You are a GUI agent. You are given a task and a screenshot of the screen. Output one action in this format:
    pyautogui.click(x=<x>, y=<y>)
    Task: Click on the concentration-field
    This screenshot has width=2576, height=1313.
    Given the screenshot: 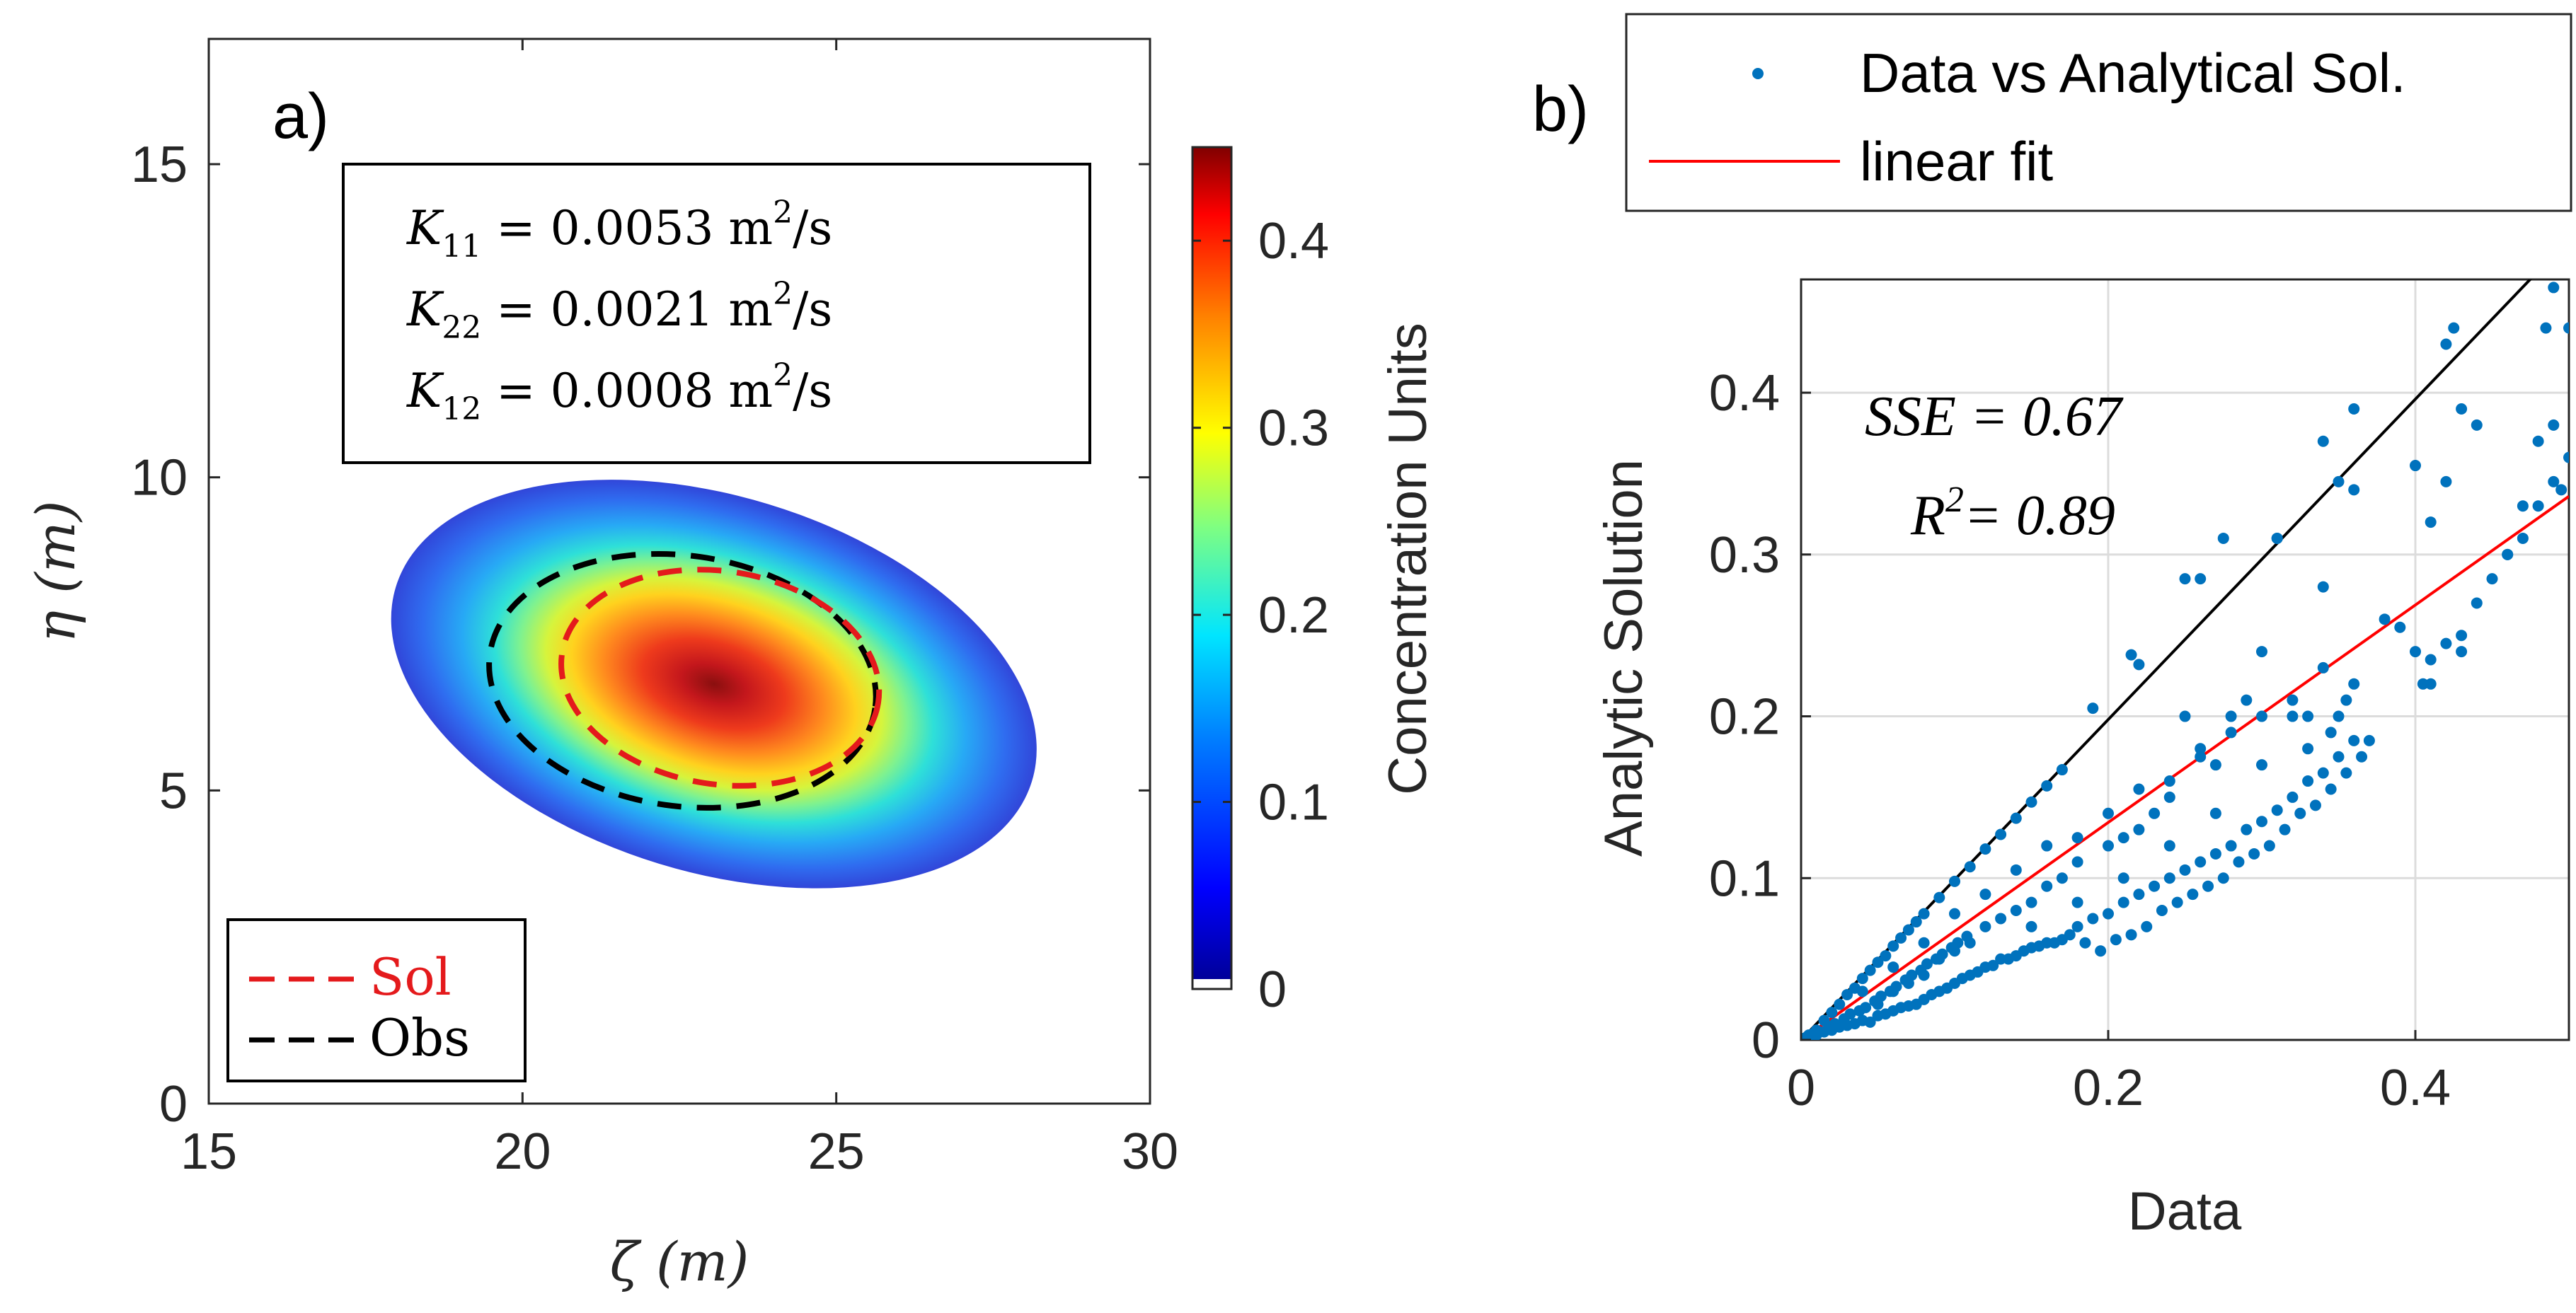 What is the action you would take?
    pyautogui.click(x=714, y=684)
    